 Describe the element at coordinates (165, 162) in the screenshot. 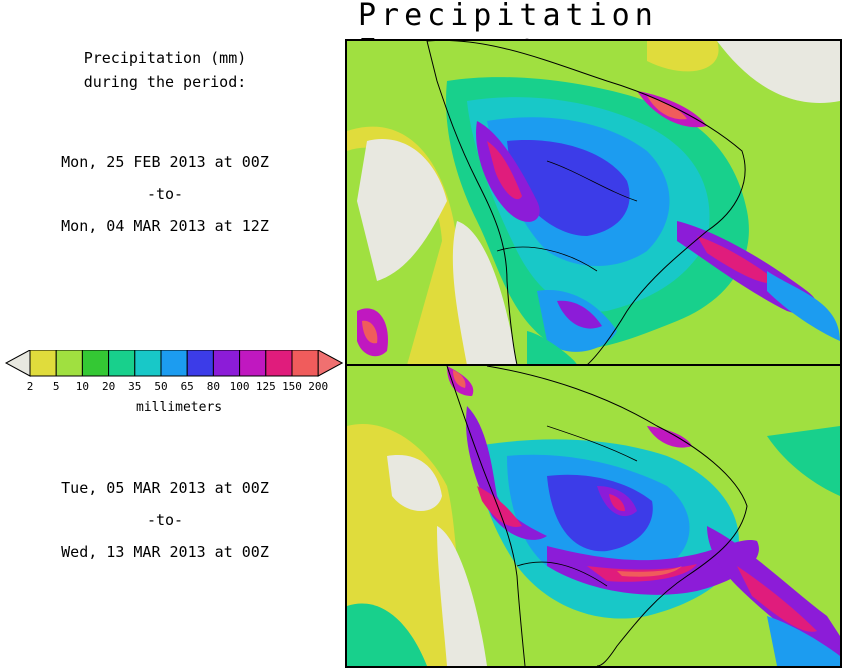

I see `period-top-start: Mon, 25 FEB 2013 at 00Z` at that location.